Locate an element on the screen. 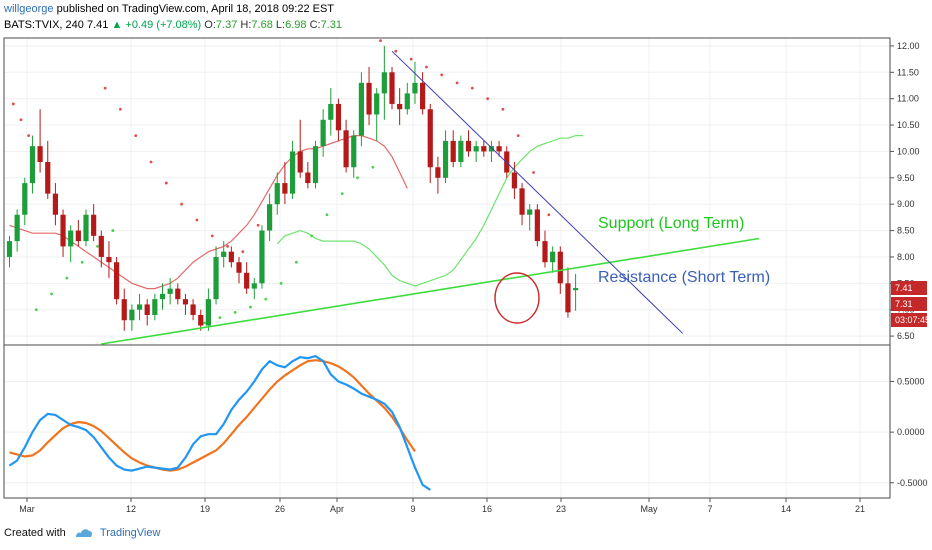  change-up-icon: ▲ is located at coordinates (117, 25).